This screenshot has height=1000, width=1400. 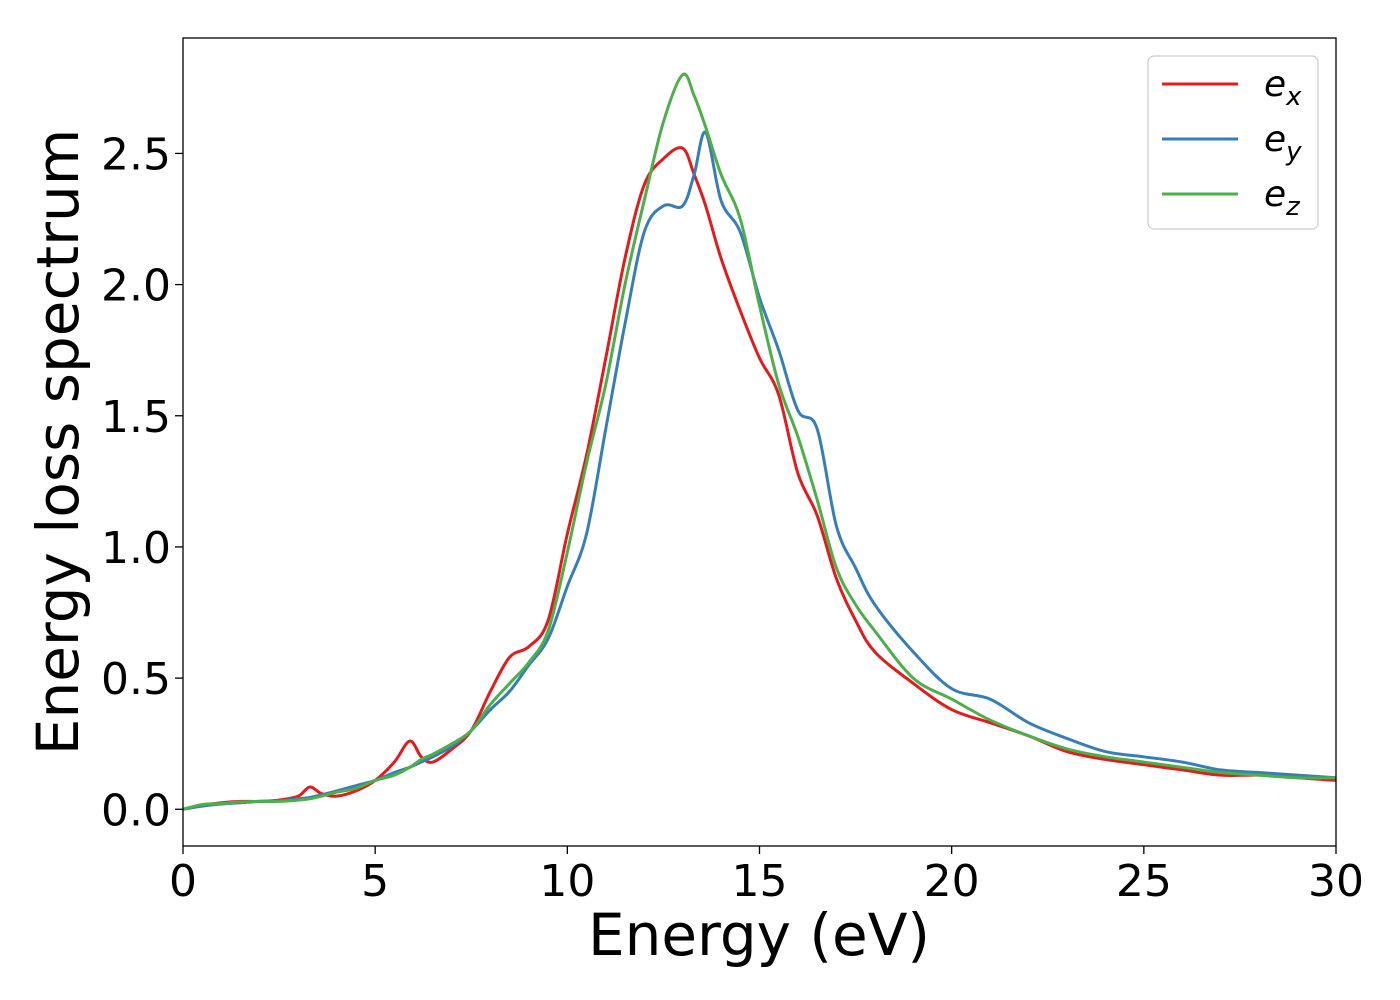 I want to click on y-tick-label: 0.5, so click(x=136, y=679).